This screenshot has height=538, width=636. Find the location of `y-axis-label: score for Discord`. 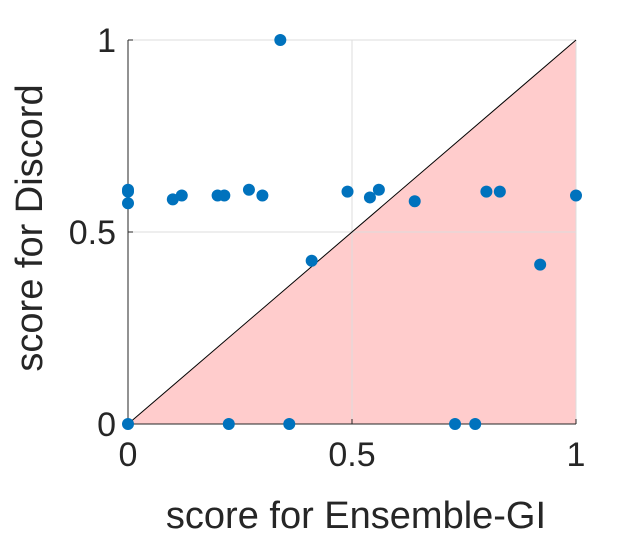

y-axis-label: score for Discord is located at coordinates (30, 227).